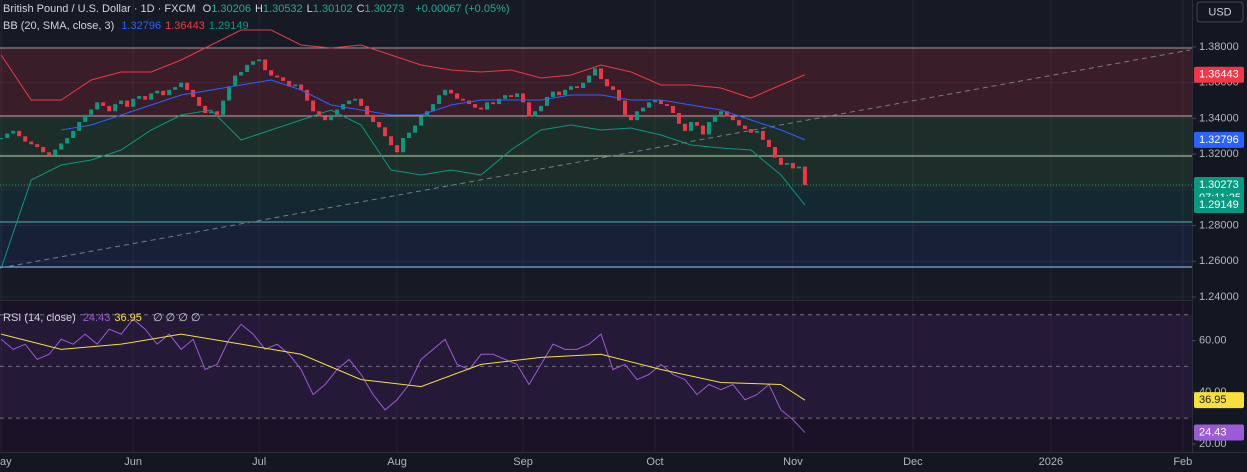  I want to click on y-tick-label: 1.24000, so click(1219, 297).